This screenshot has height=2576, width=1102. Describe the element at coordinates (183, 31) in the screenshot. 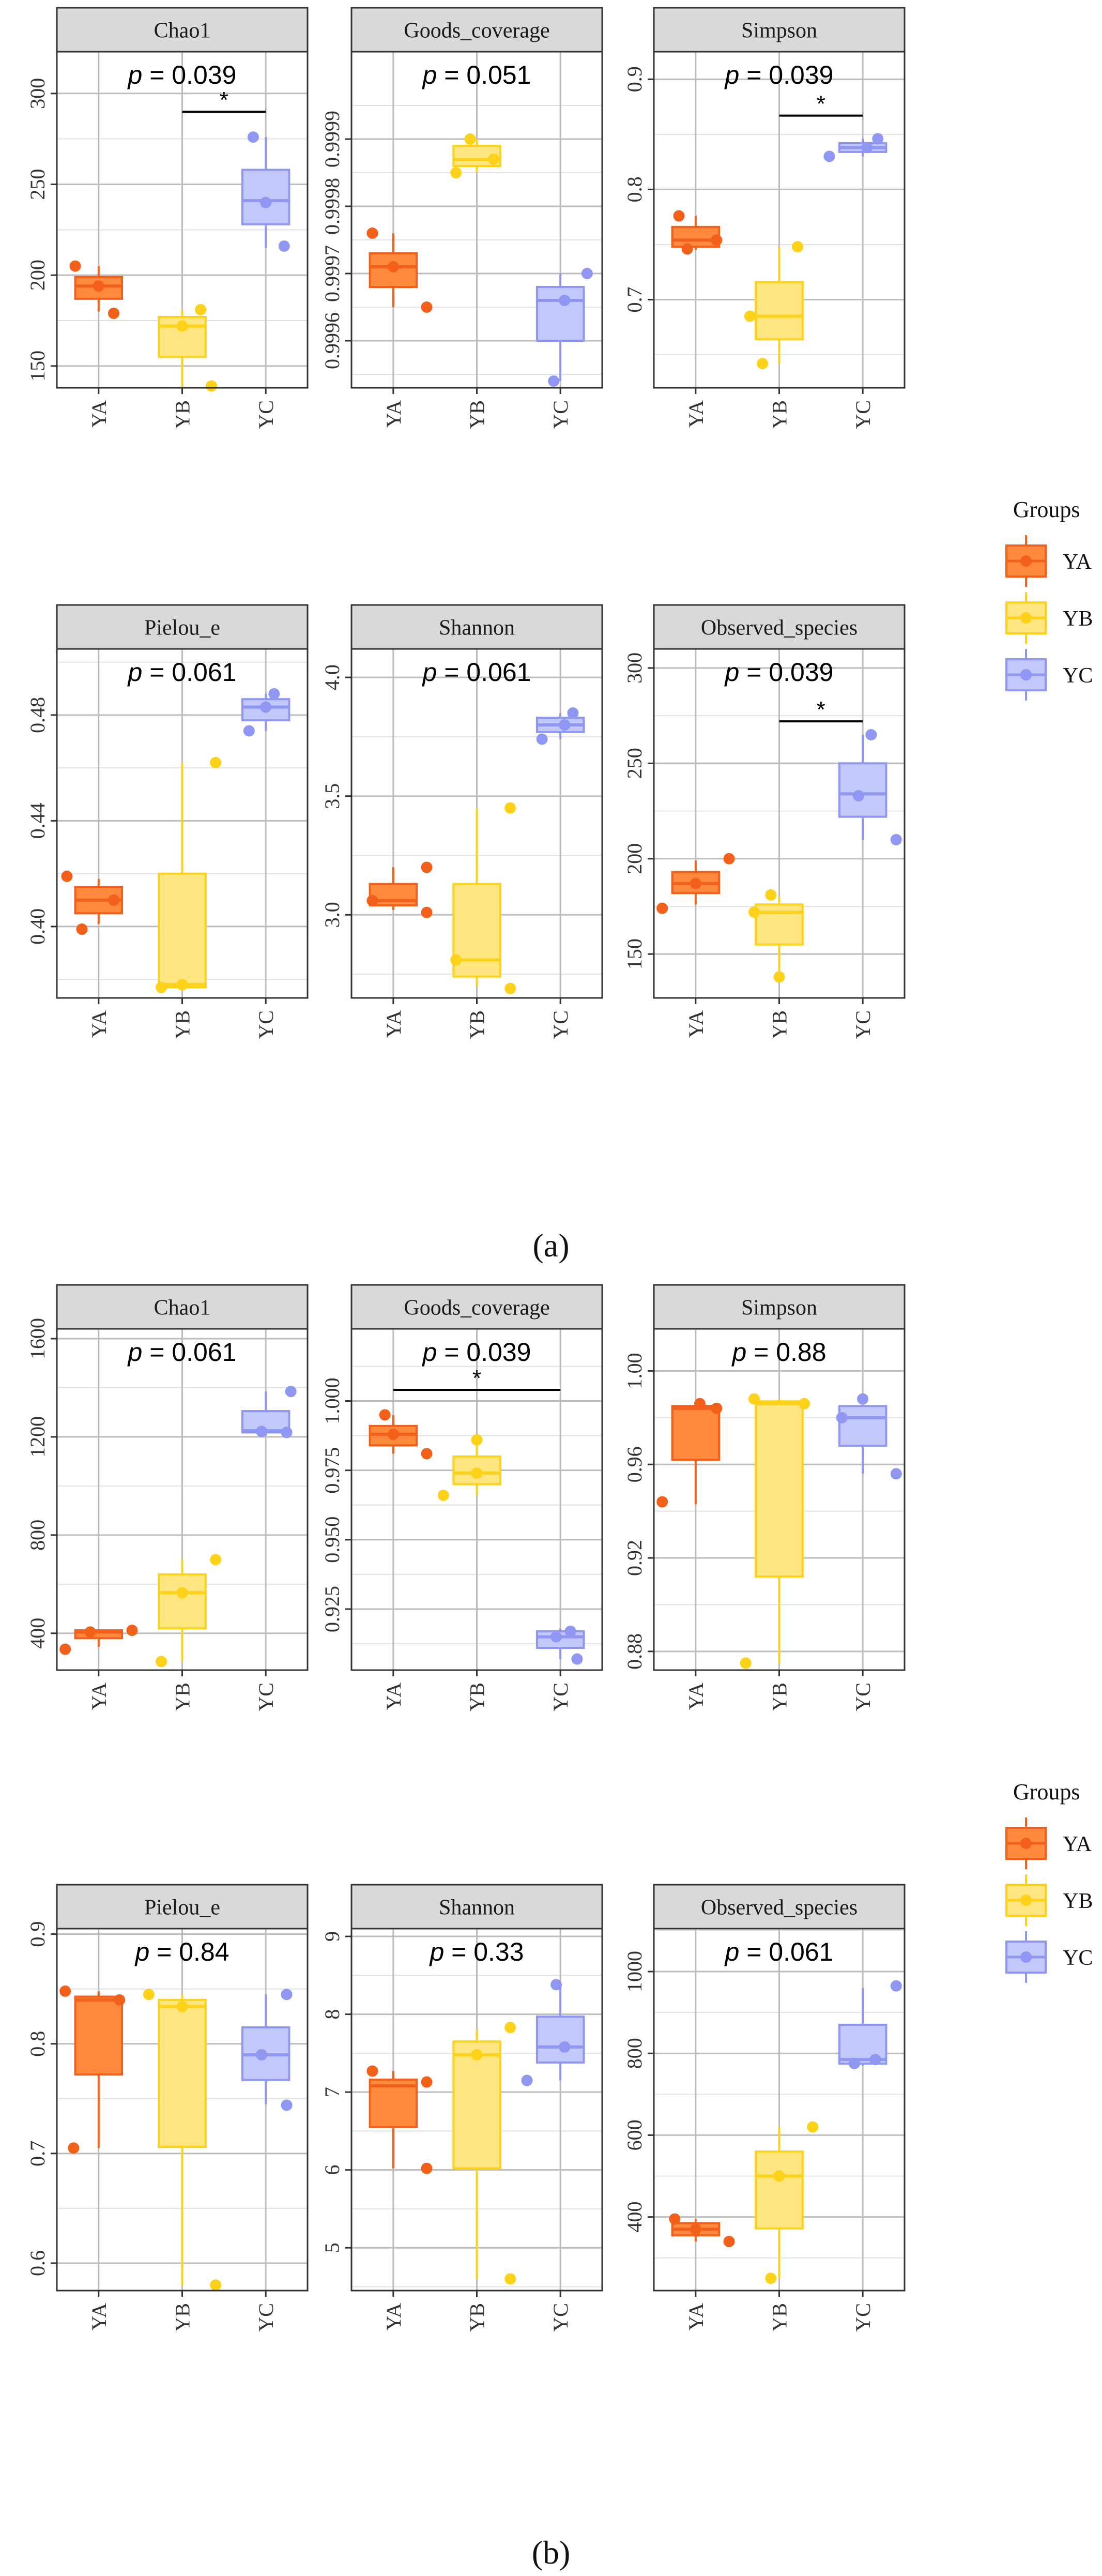

I see `facet-title: Chao1` at that location.